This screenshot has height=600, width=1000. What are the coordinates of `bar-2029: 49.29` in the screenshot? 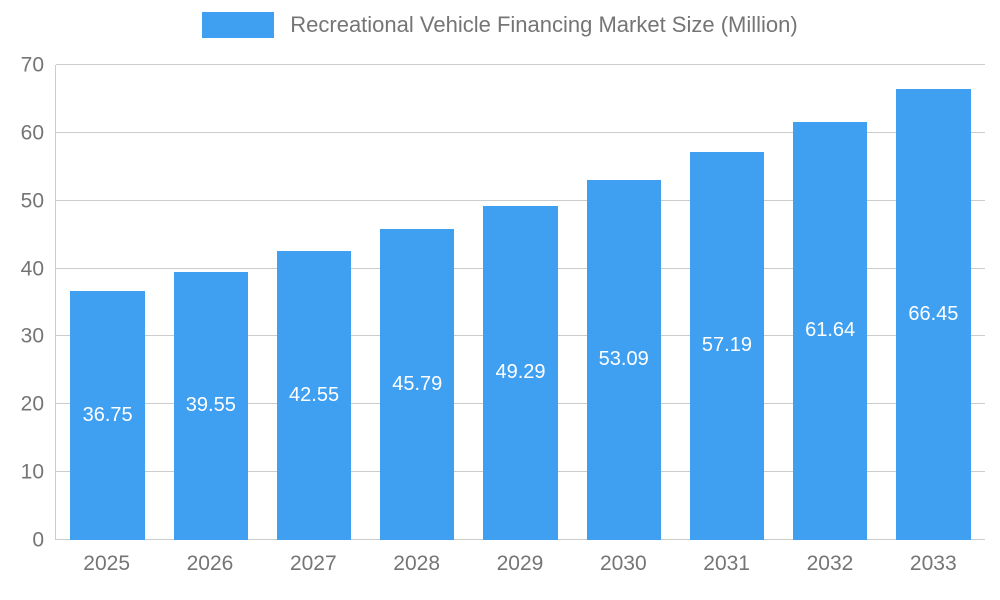 It's located at (520, 372).